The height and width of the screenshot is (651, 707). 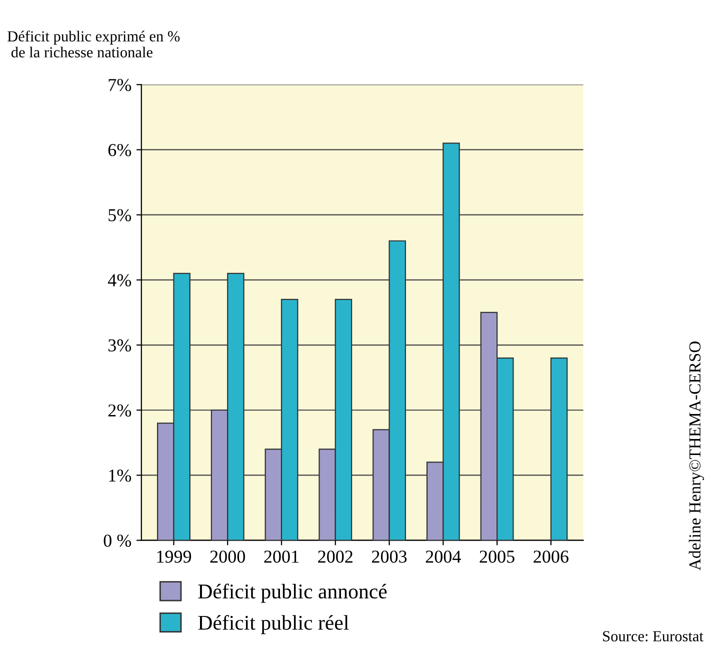 I want to click on y-tick-label: 1%, so click(x=120, y=475).